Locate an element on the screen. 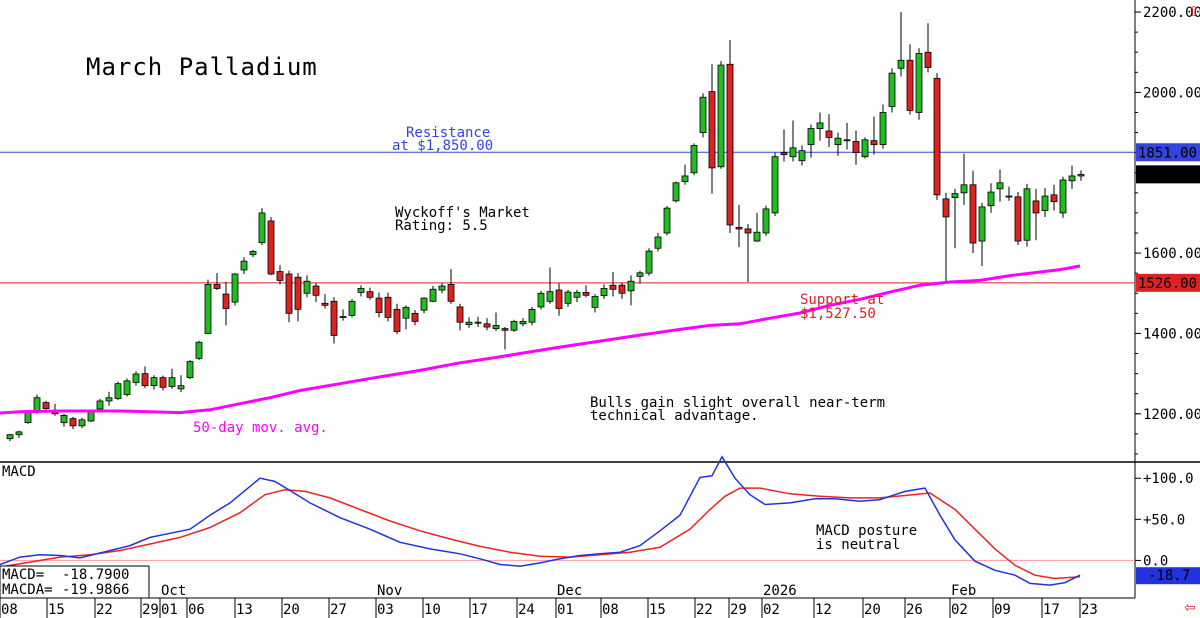 This screenshot has height=618, width=1200. macd-tick-label: +100.0 is located at coordinates (1168, 479).